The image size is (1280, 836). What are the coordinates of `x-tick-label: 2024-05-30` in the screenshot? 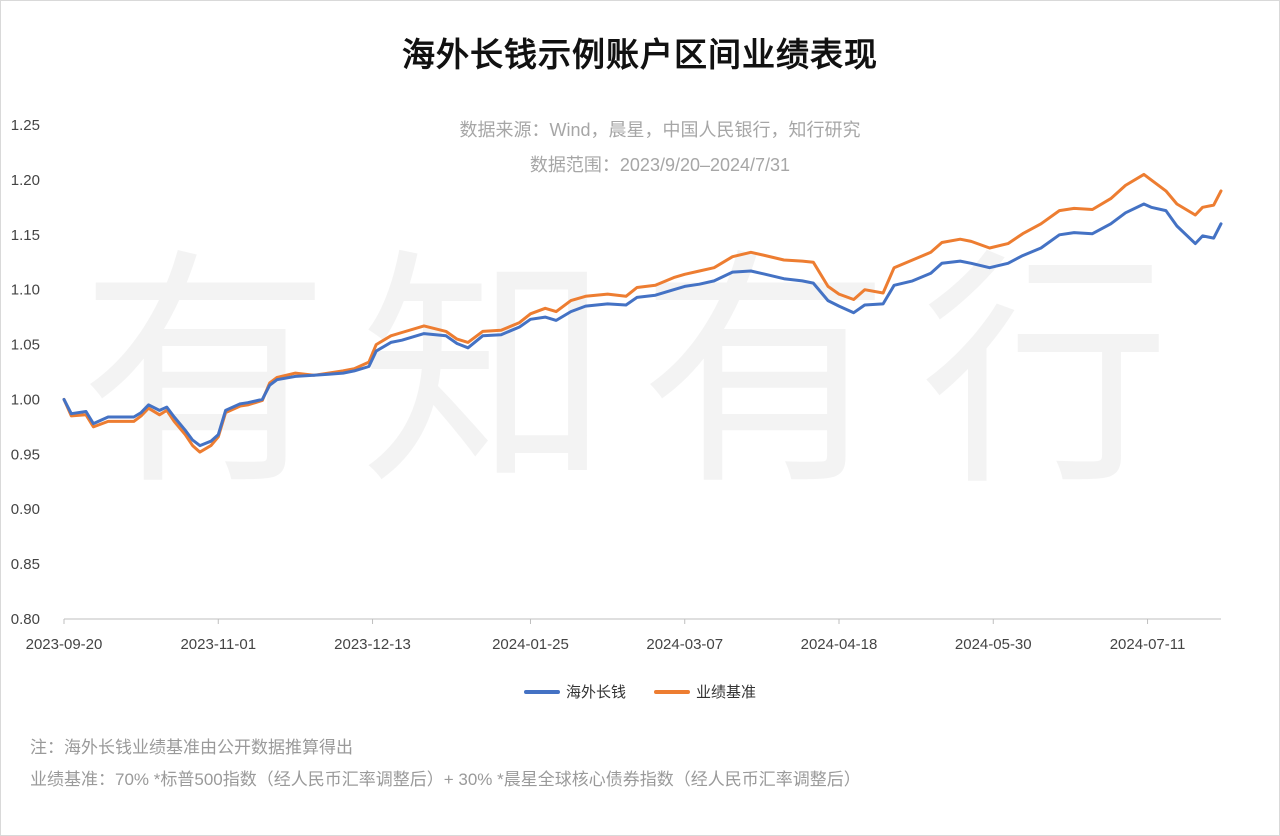 It's located at (993, 644).